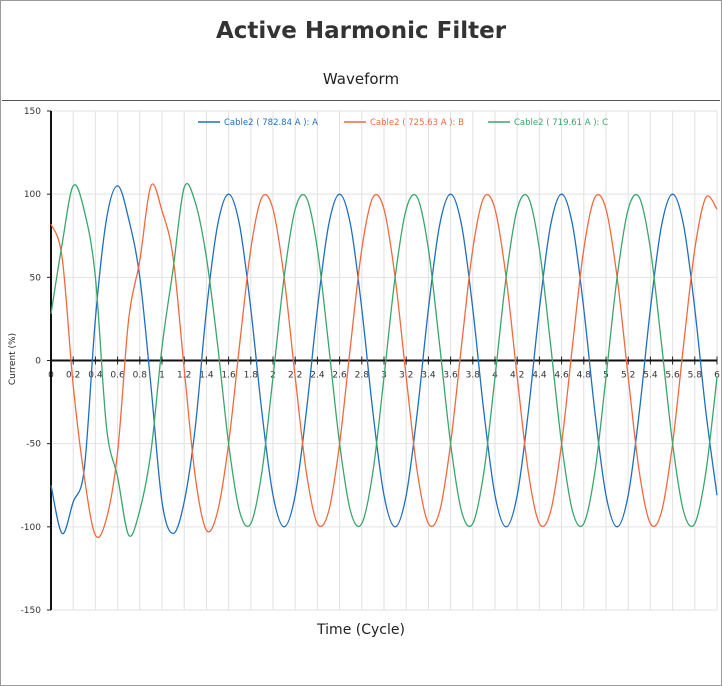 Image resolution: width=722 pixels, height=686 pixels. What do you see at coordinates (450, 376) in the screenshot?
I see `x-tick-label: 3.6` at bounding box center [450, 376].